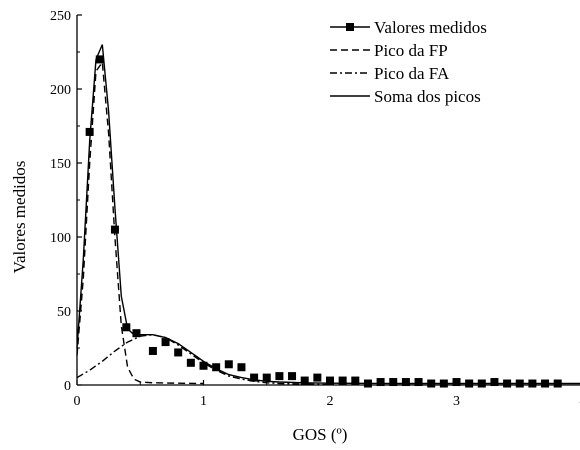 This screenshot has width=580, height=450. I want to click on y-tick-label: 150, so click(60, 164).